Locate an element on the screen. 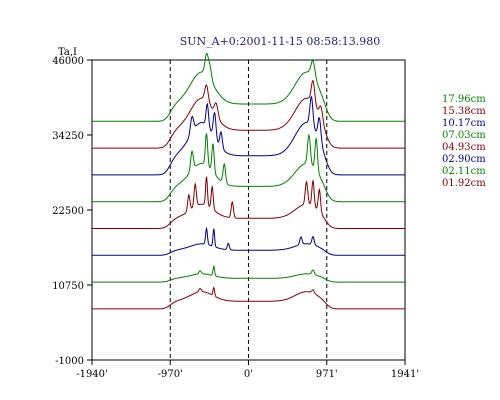  x-tick-label-0: -1940' is located at coordinates (92, 374).